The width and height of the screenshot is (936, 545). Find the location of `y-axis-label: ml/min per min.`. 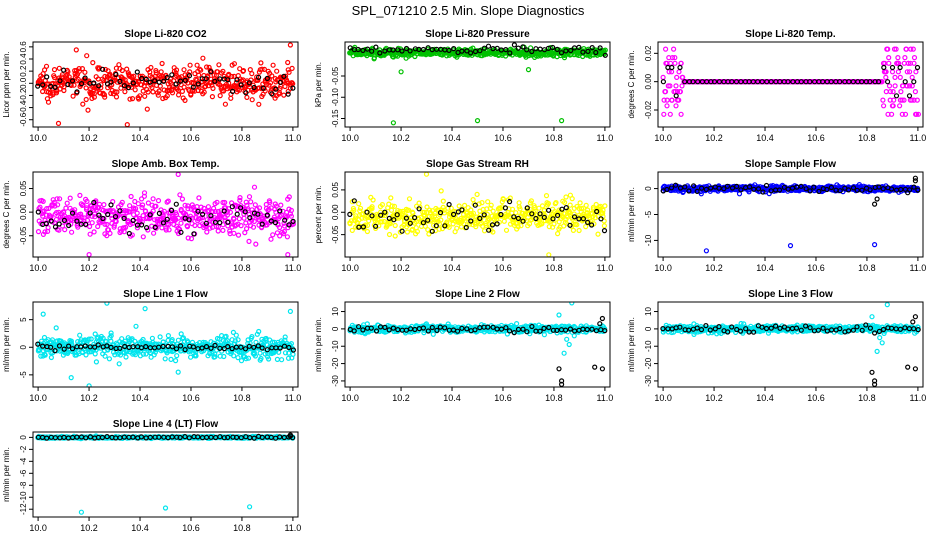

y-axis-label: ml/min per min. is located at coordinates (6, 344).